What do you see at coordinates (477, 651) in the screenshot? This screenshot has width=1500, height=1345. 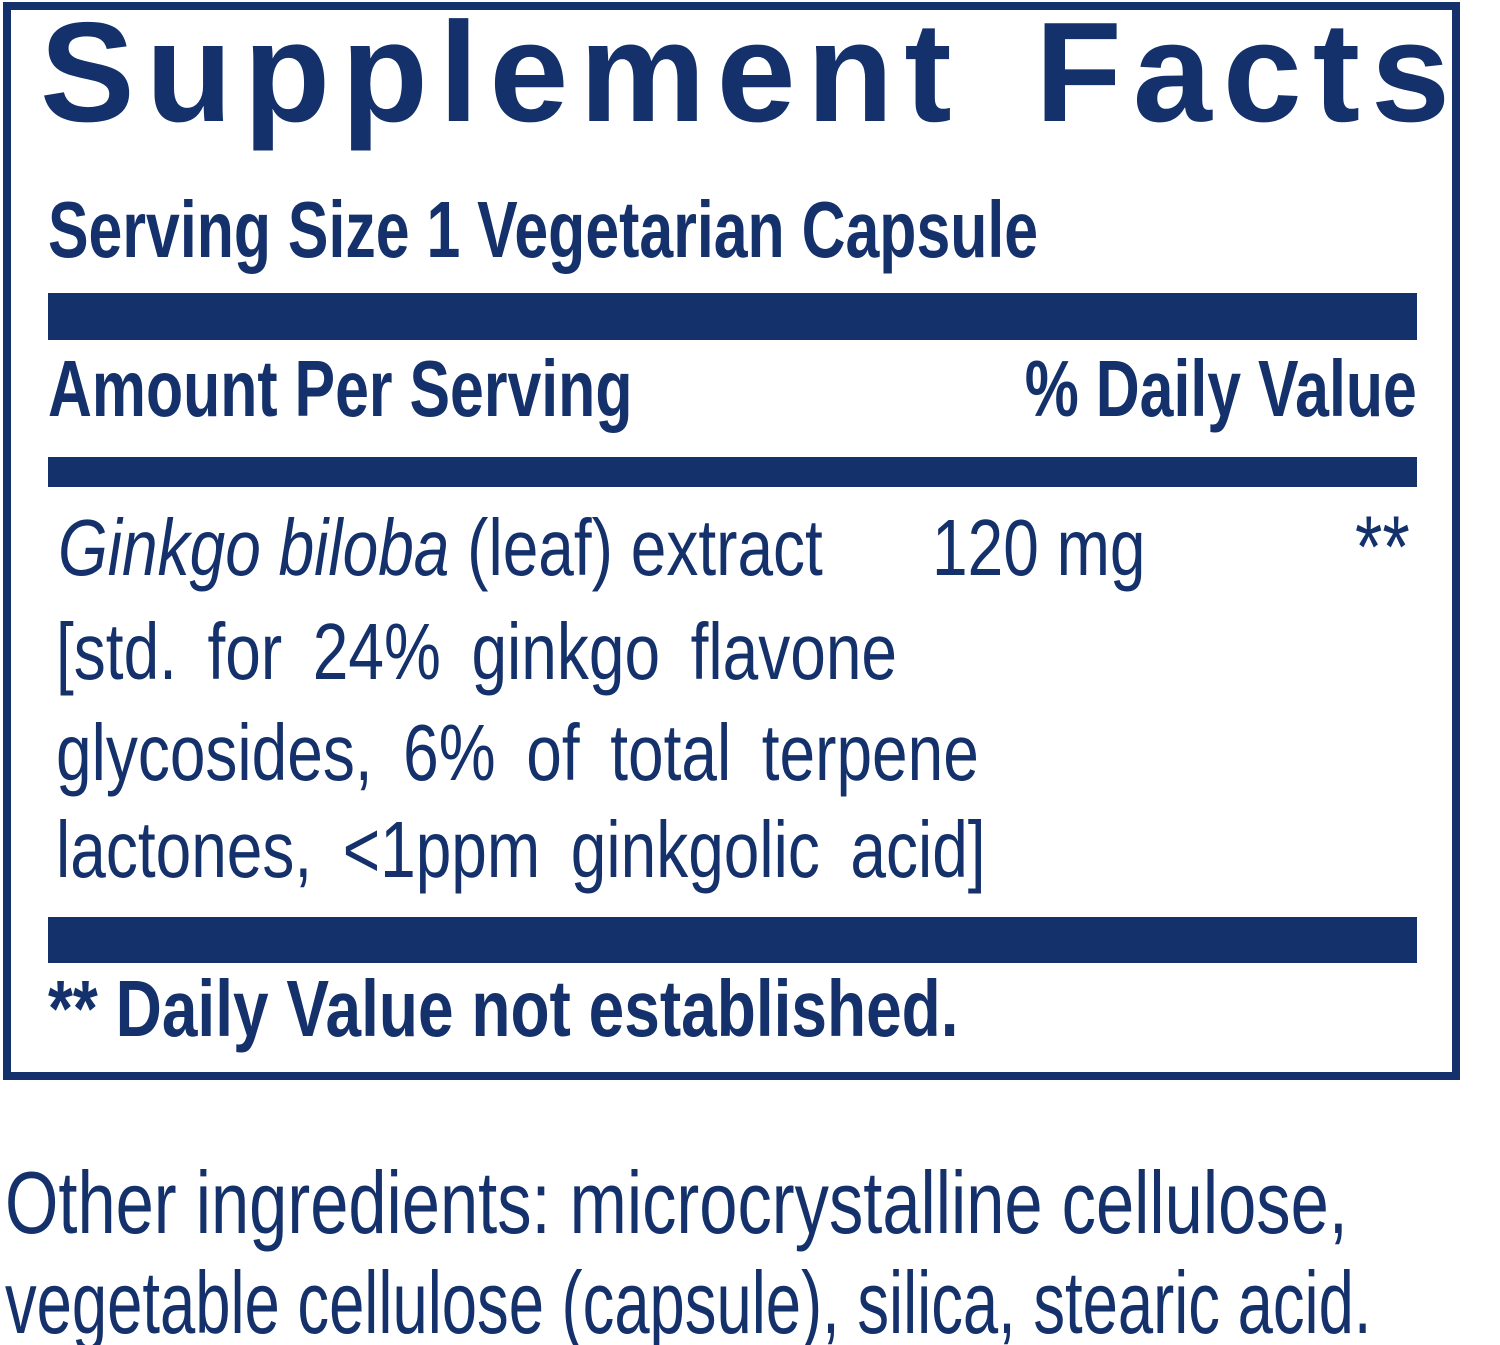 I see `ingredient-detail-line: [std. for 24% ginkgo flavone` at bounding box center [477, 651].